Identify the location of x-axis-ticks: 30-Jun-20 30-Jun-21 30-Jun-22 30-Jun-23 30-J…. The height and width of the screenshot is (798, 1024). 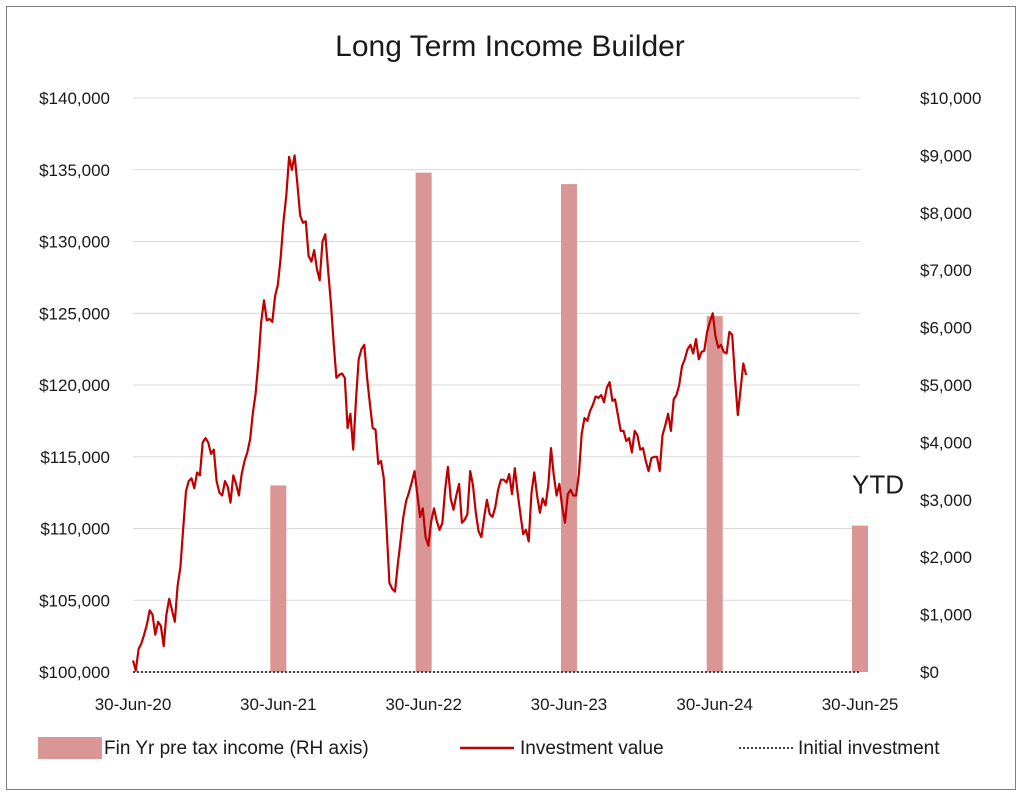
(497, 704).